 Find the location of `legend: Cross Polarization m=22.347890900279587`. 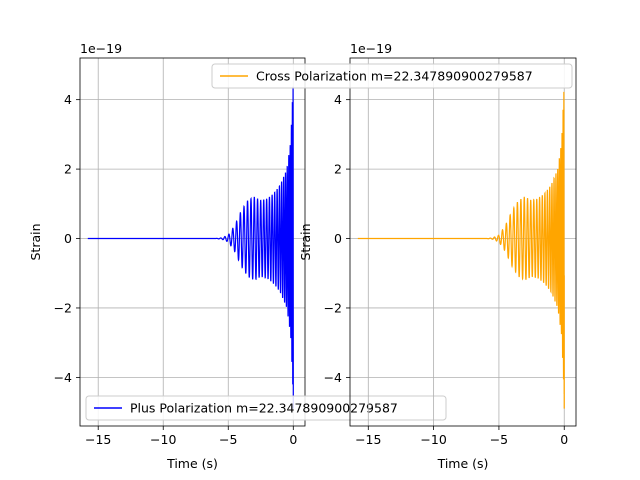

legend: Cross Polarization m=22.347890900279587 is located at coordinates (392, 76).